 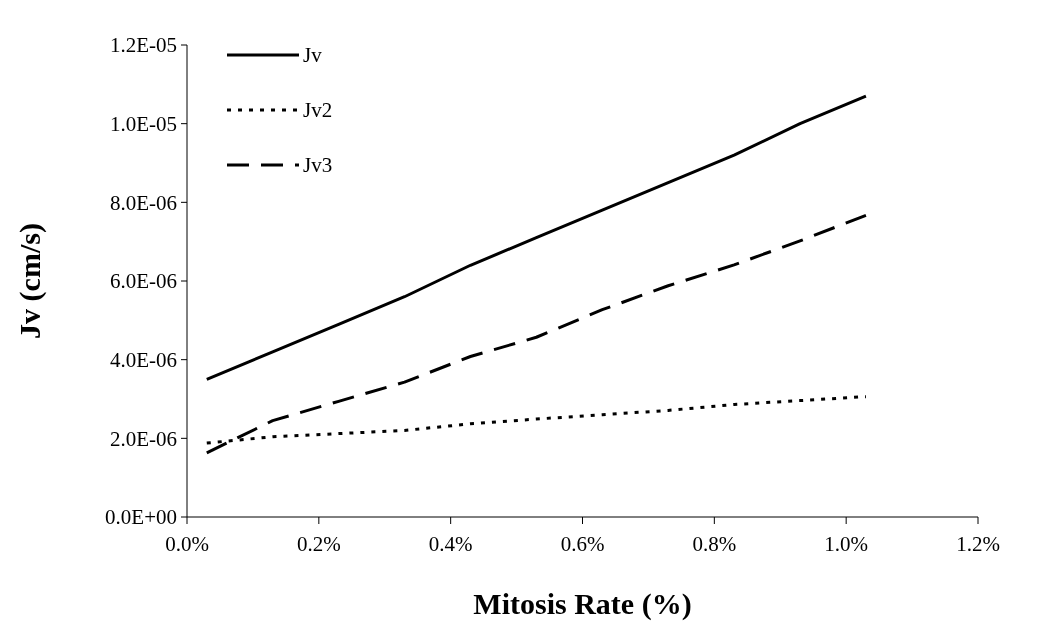 What do you see at coordinates (318, 110) in the screenshot?
I see `legend-label: Jv2` at bounding box center [318, 110].